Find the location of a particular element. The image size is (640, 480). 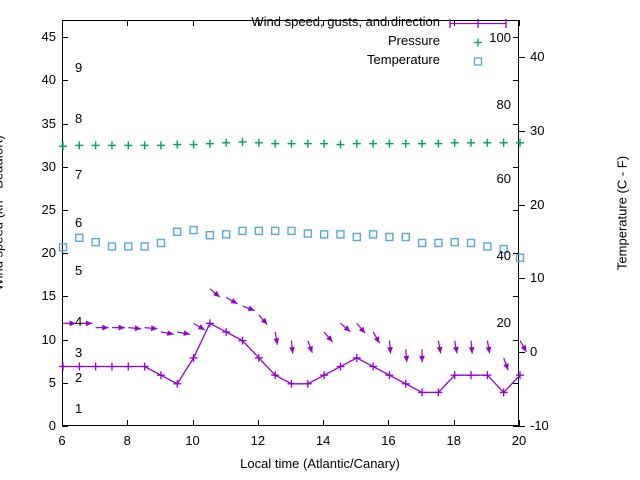

beaufort-scale-label: 5 is located at coordinates (79, 270).